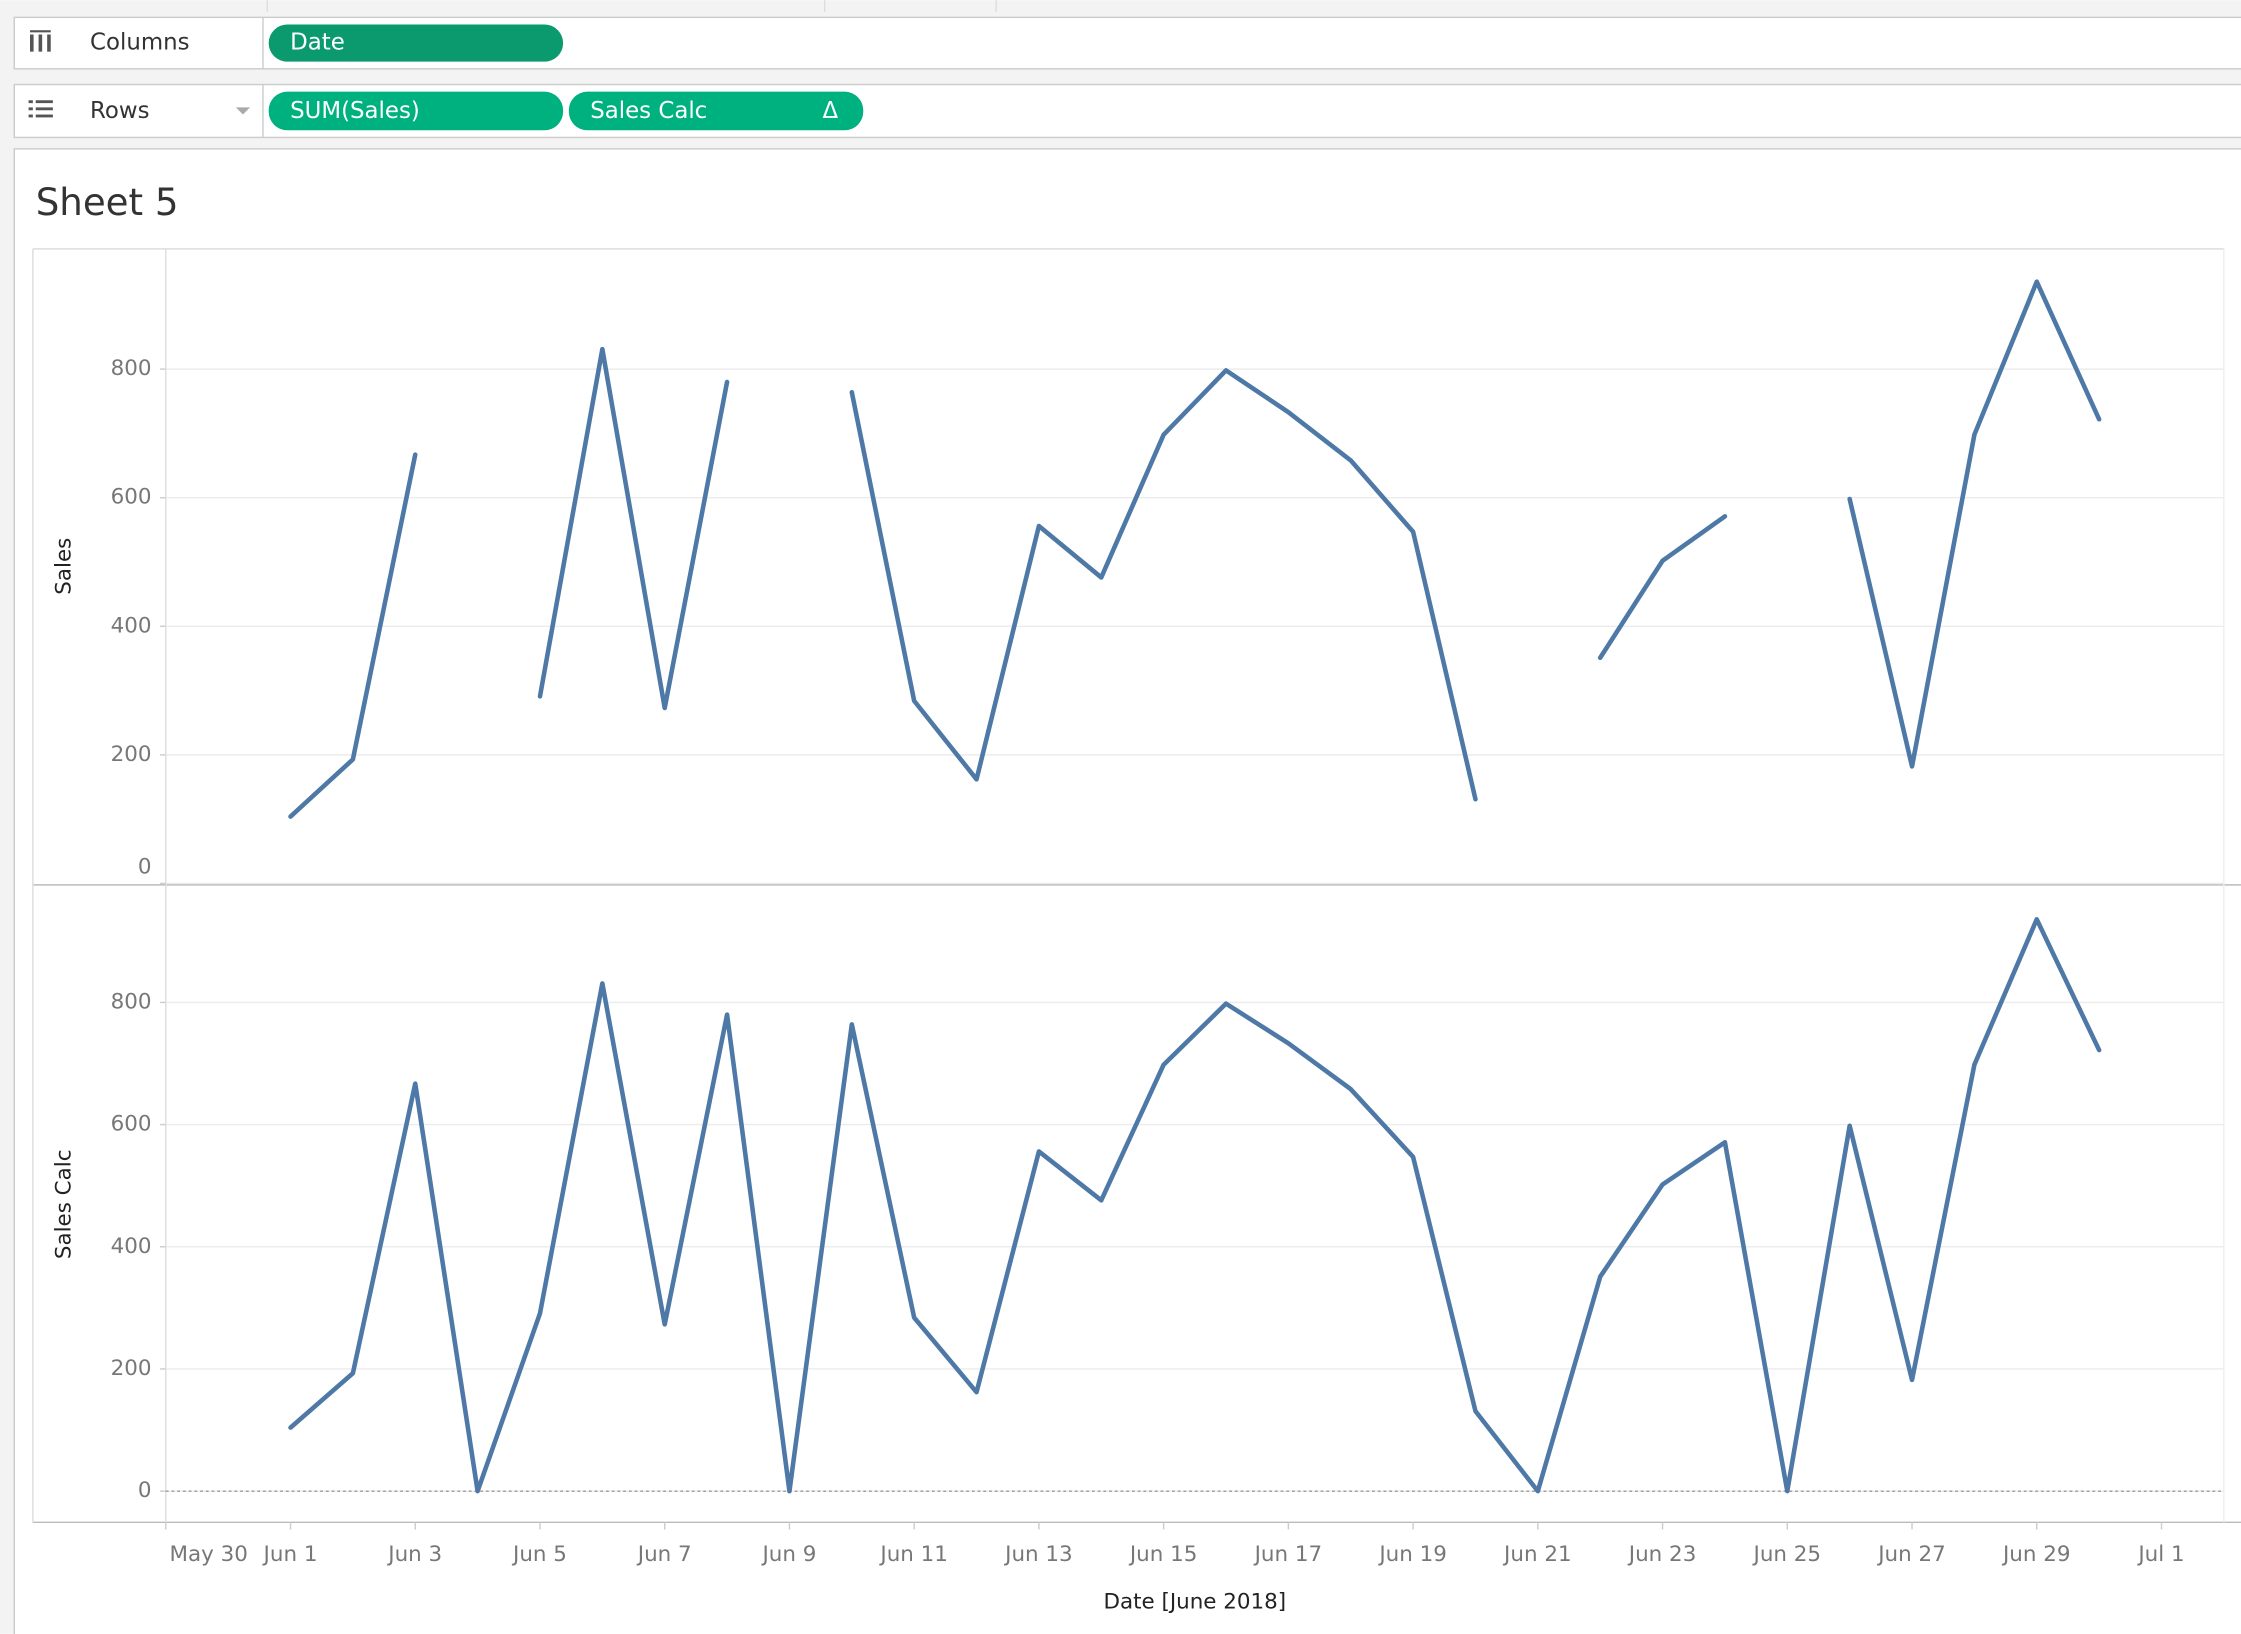 This screenshot has width=2241, height=1634. What do you see at coordinates (1412, 1554) in the screenshot?
I see `x-tick-label: Jun 19` at bounding box center [1412, 1554].